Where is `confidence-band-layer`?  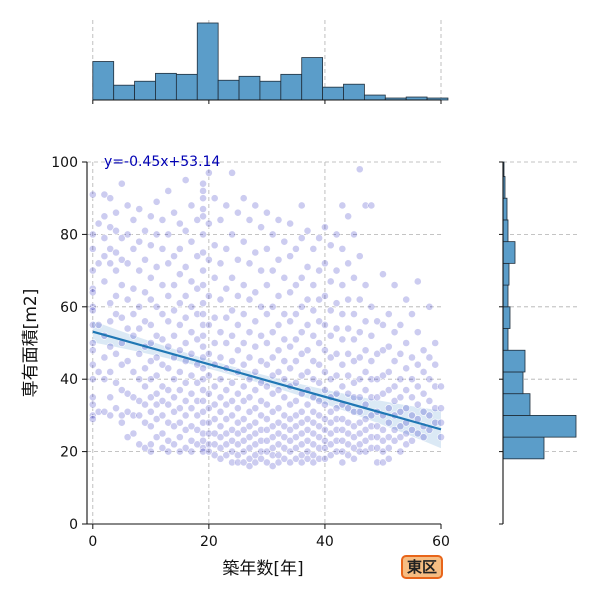
confidence-band-layer is located at coordinates (266, 384).